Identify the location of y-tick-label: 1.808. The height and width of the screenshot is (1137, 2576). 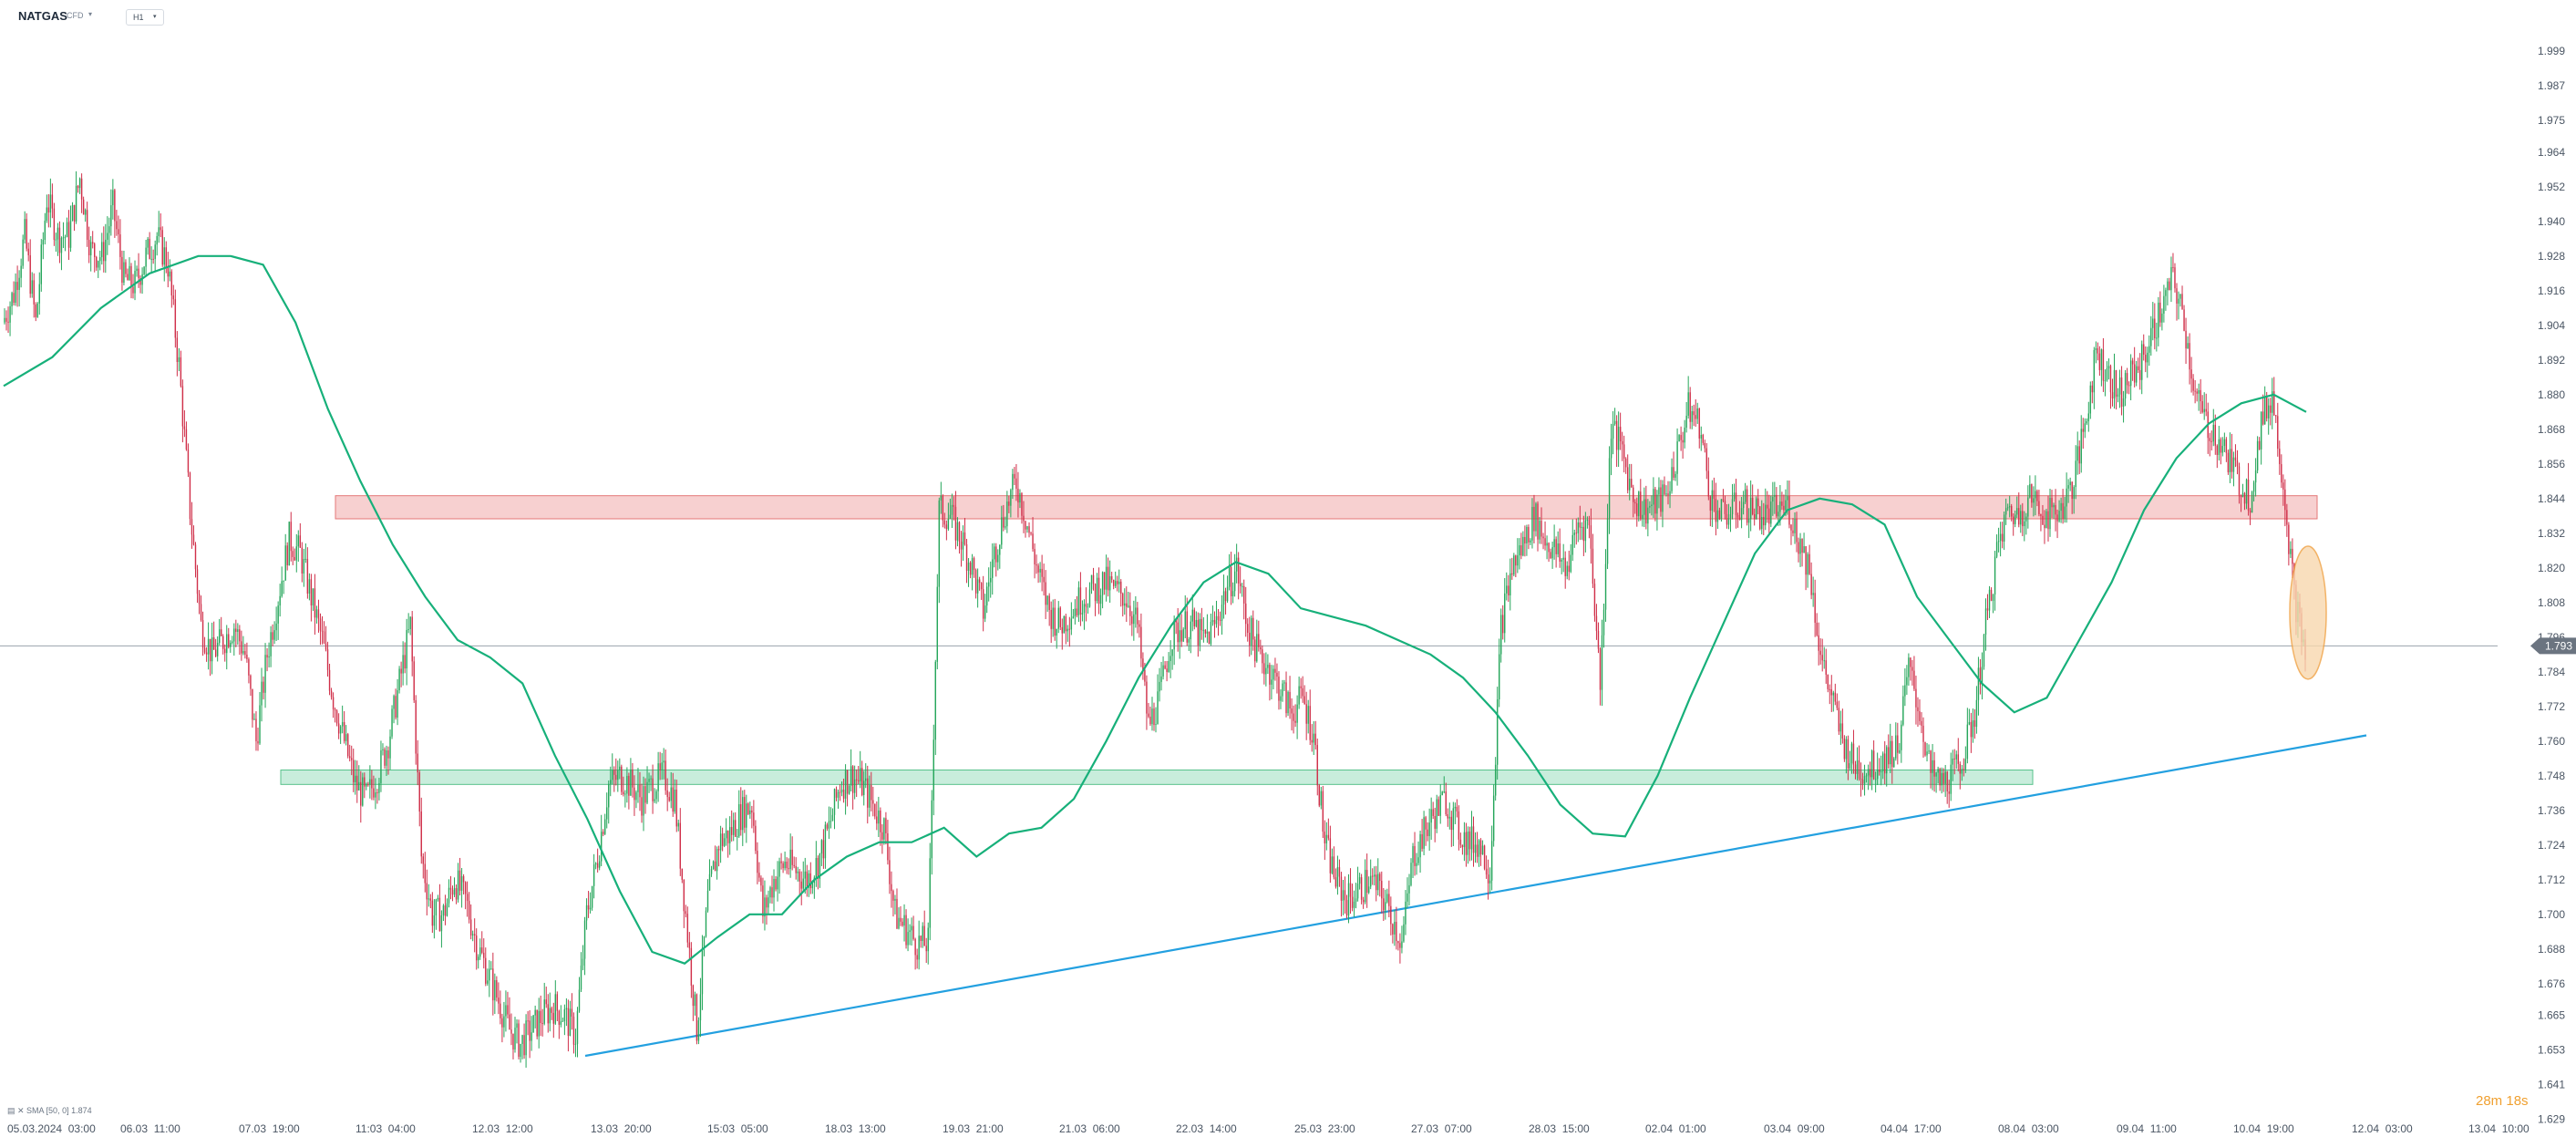
(2551, 602).